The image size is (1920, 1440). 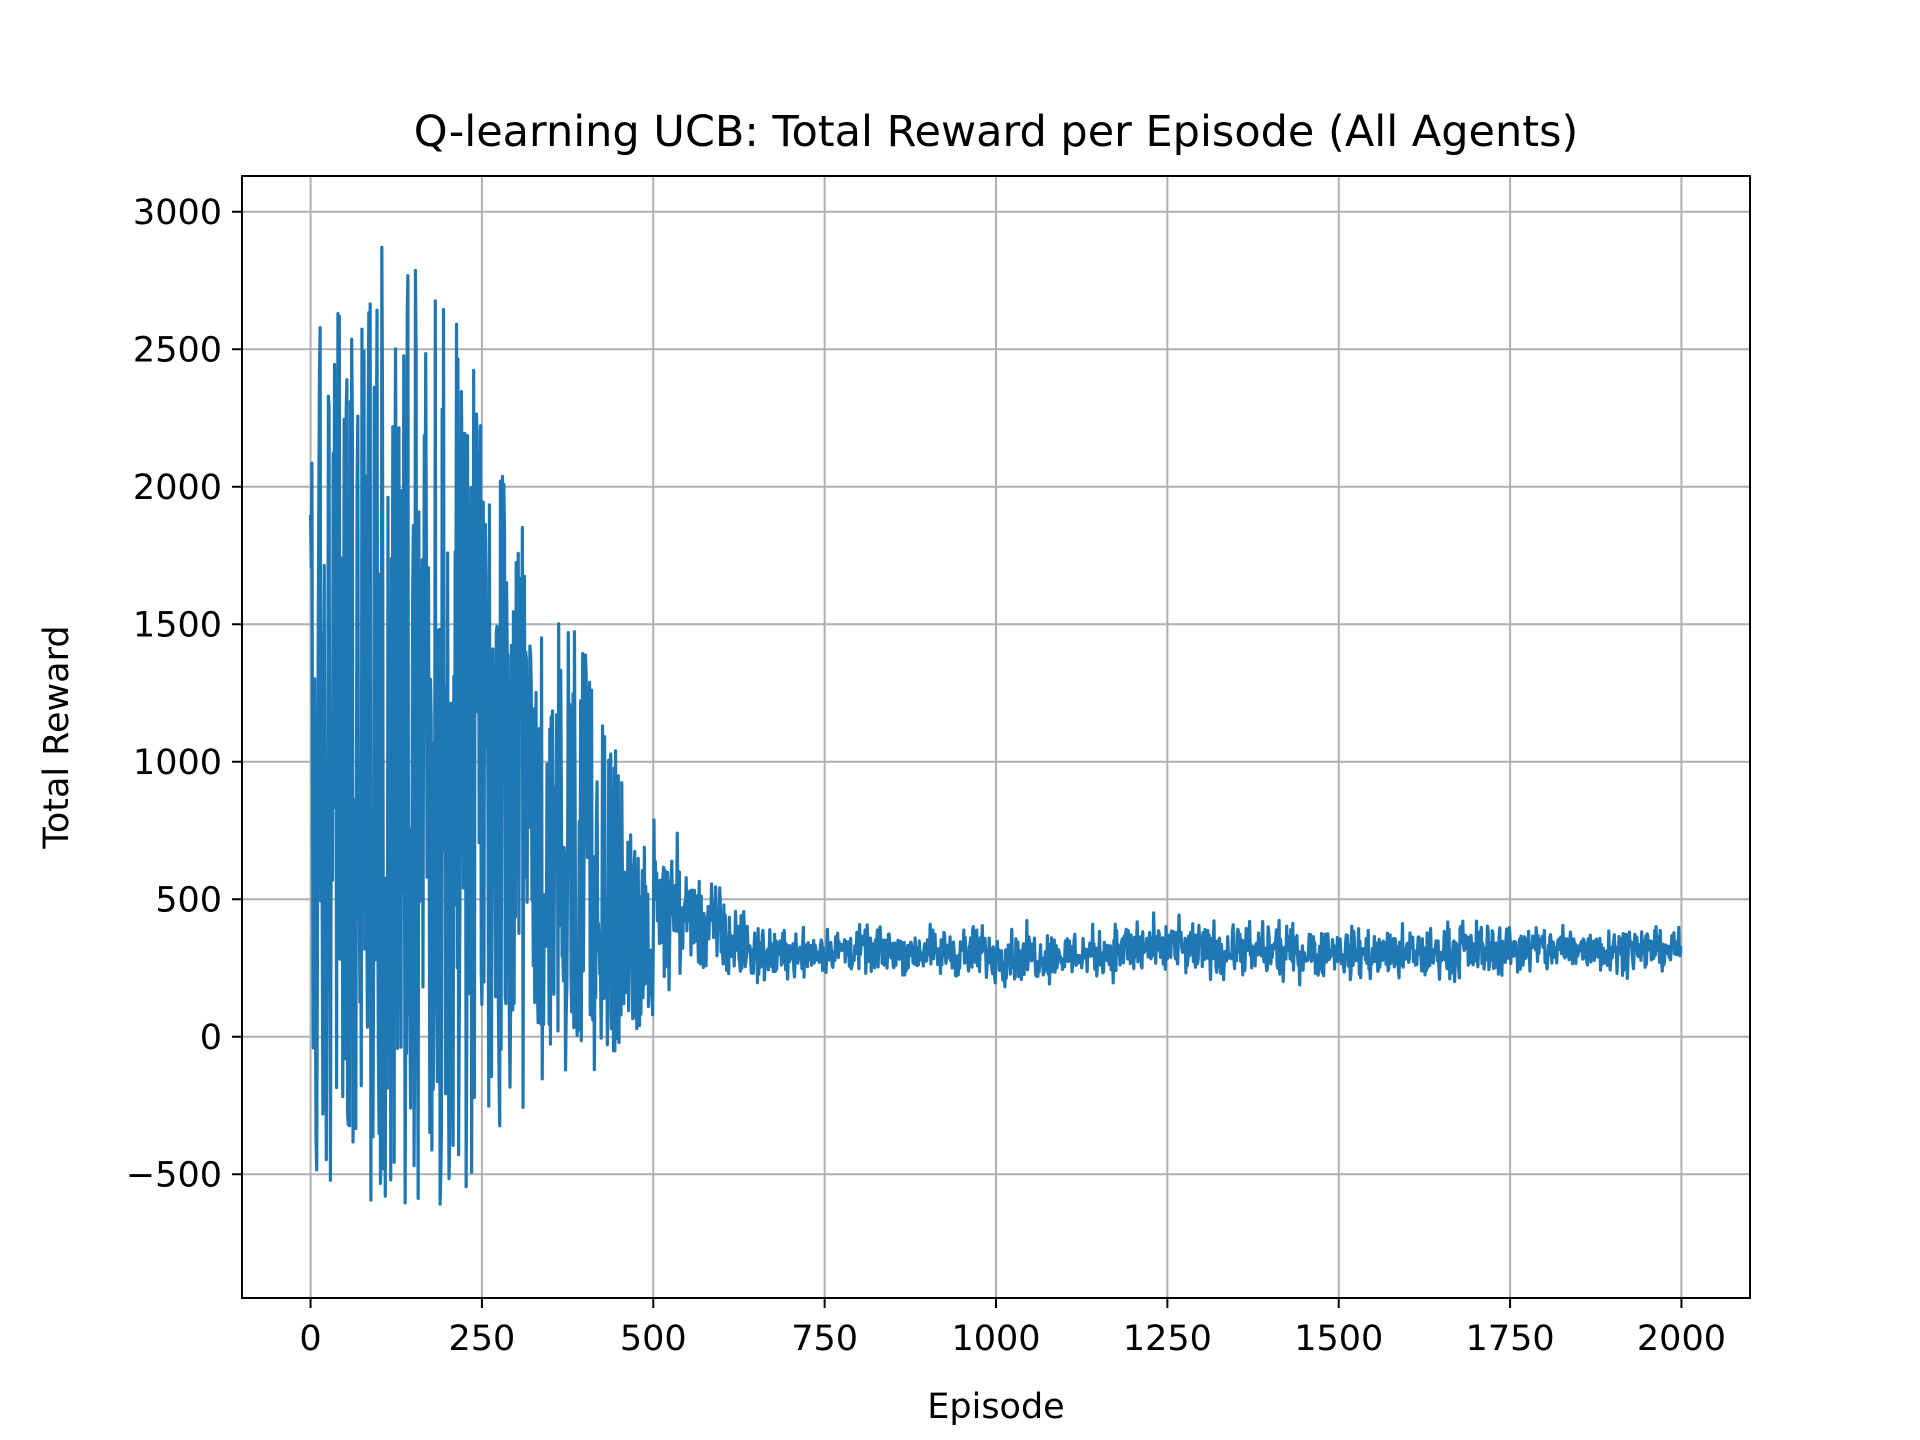 I want to click on x-tick-label: 500, so click(x=653, y=1339).